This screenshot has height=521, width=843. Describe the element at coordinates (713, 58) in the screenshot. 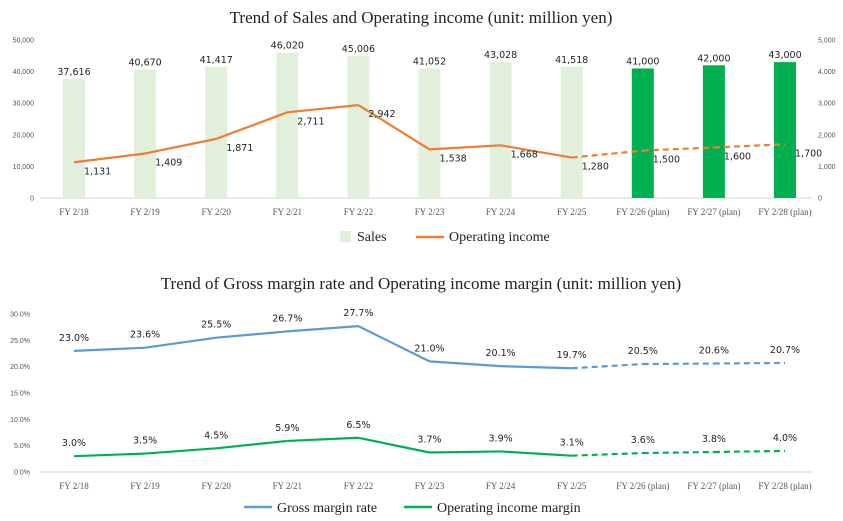

I see `sales-data-label: 42,000` at that location.